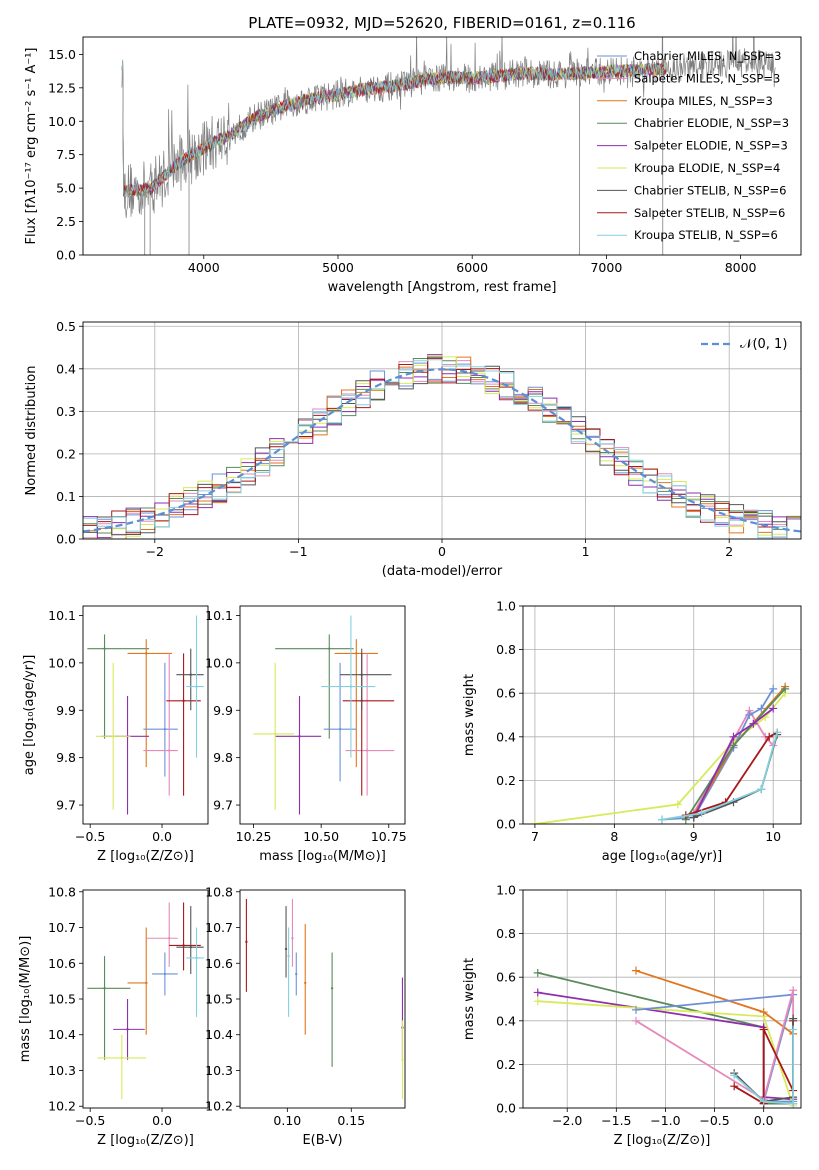  What do you see at coordinates (62, 1034) in the screenshot?
I see `y-tick-label: 10.4` at bounding box center [62, 1034].